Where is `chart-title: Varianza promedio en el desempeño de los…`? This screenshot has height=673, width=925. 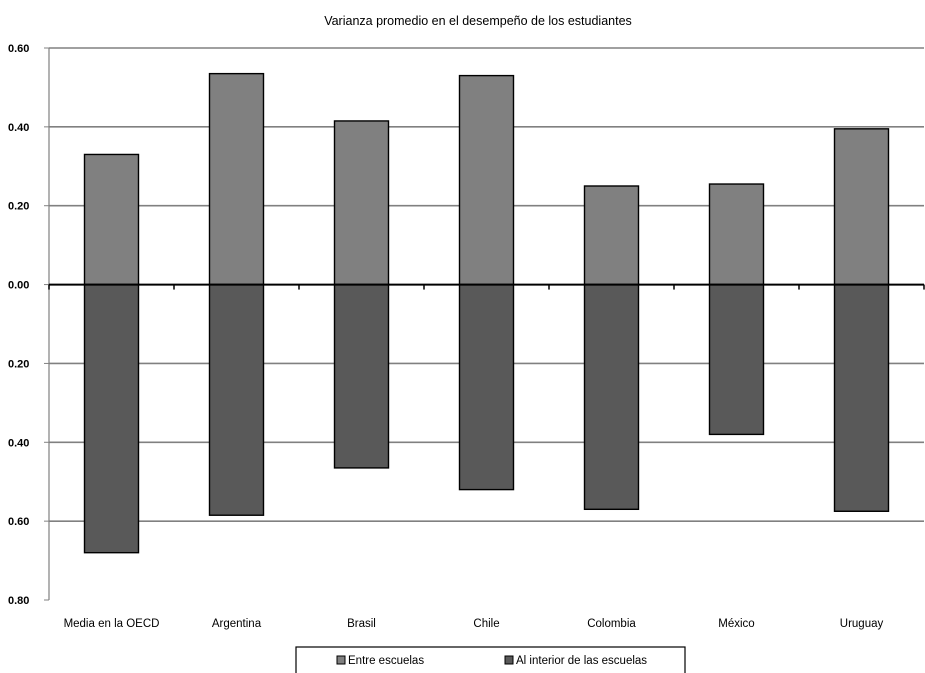
chart-title: Varianza promedio en el desempeño de los… is located at coordinates (478, 21).